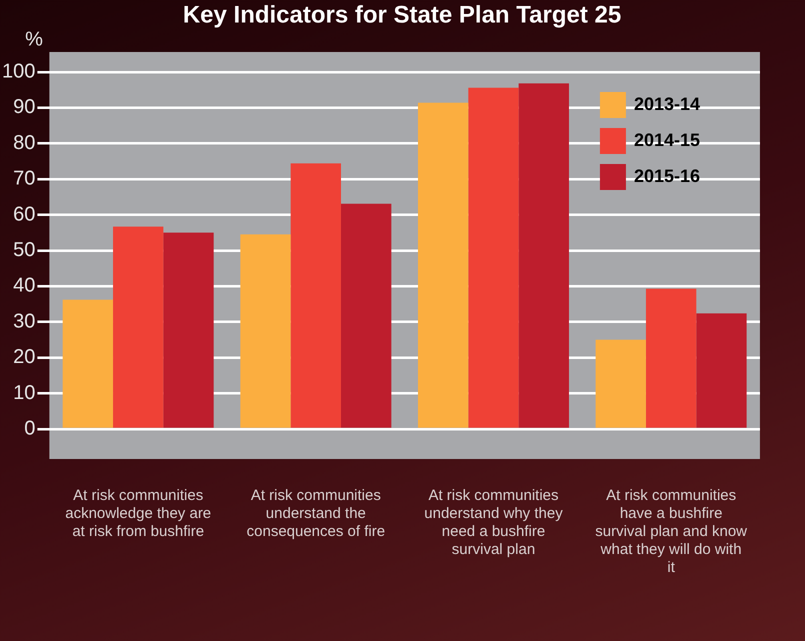 Image resolution: width=805 pixels, height=641 pixels. I want to click on y-tick-label: 30, so click(24, 321).